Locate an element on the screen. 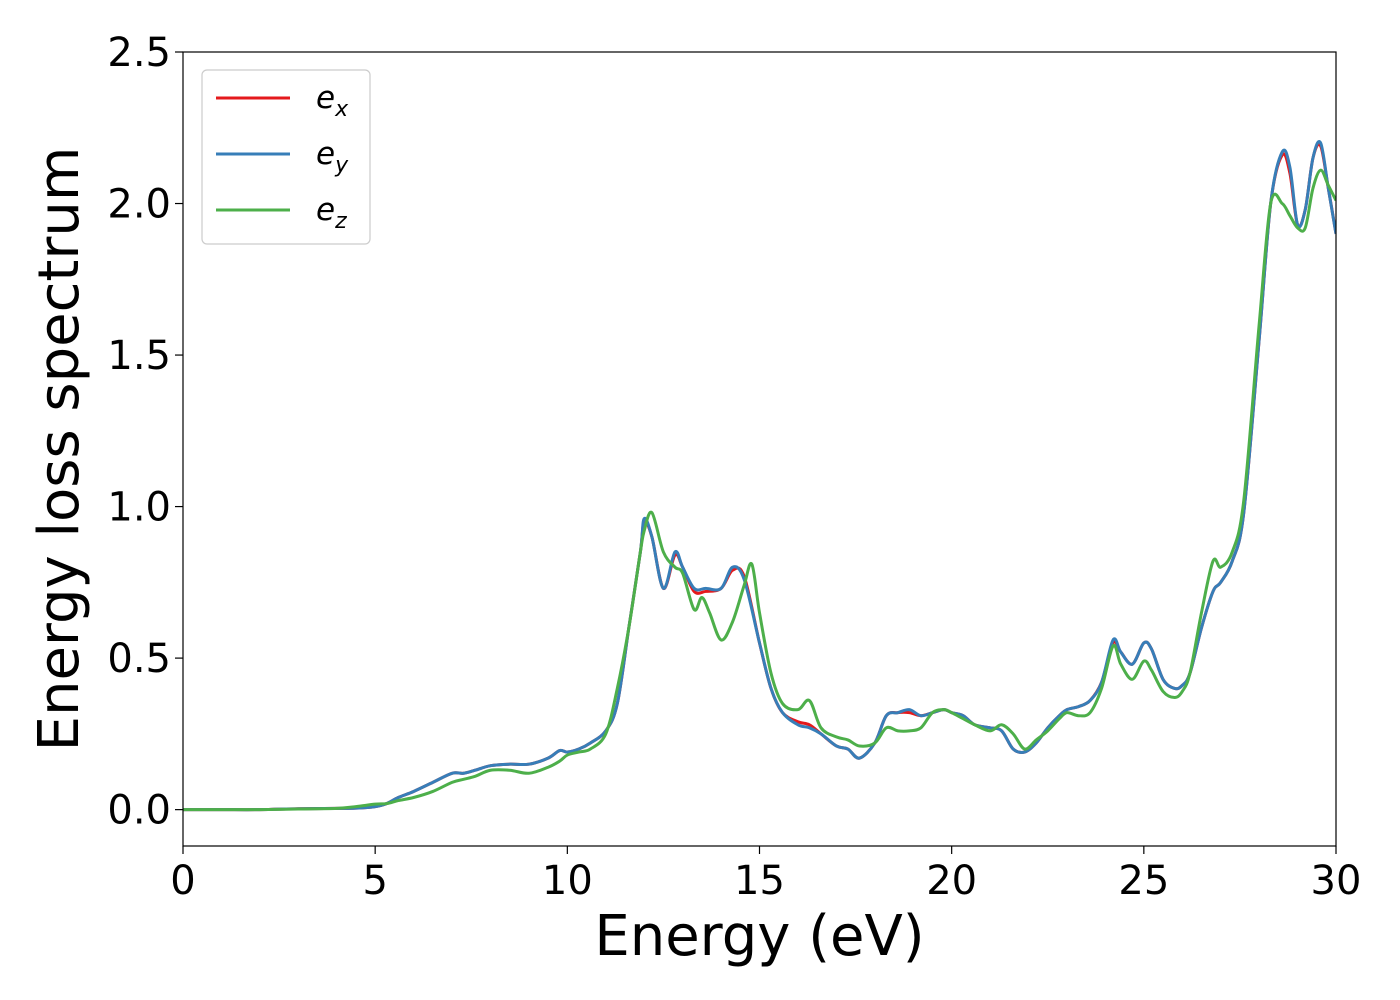 This screenshot has width=1400, height=1000. x-tick-label: 15 is located at coordinates (759, 881).